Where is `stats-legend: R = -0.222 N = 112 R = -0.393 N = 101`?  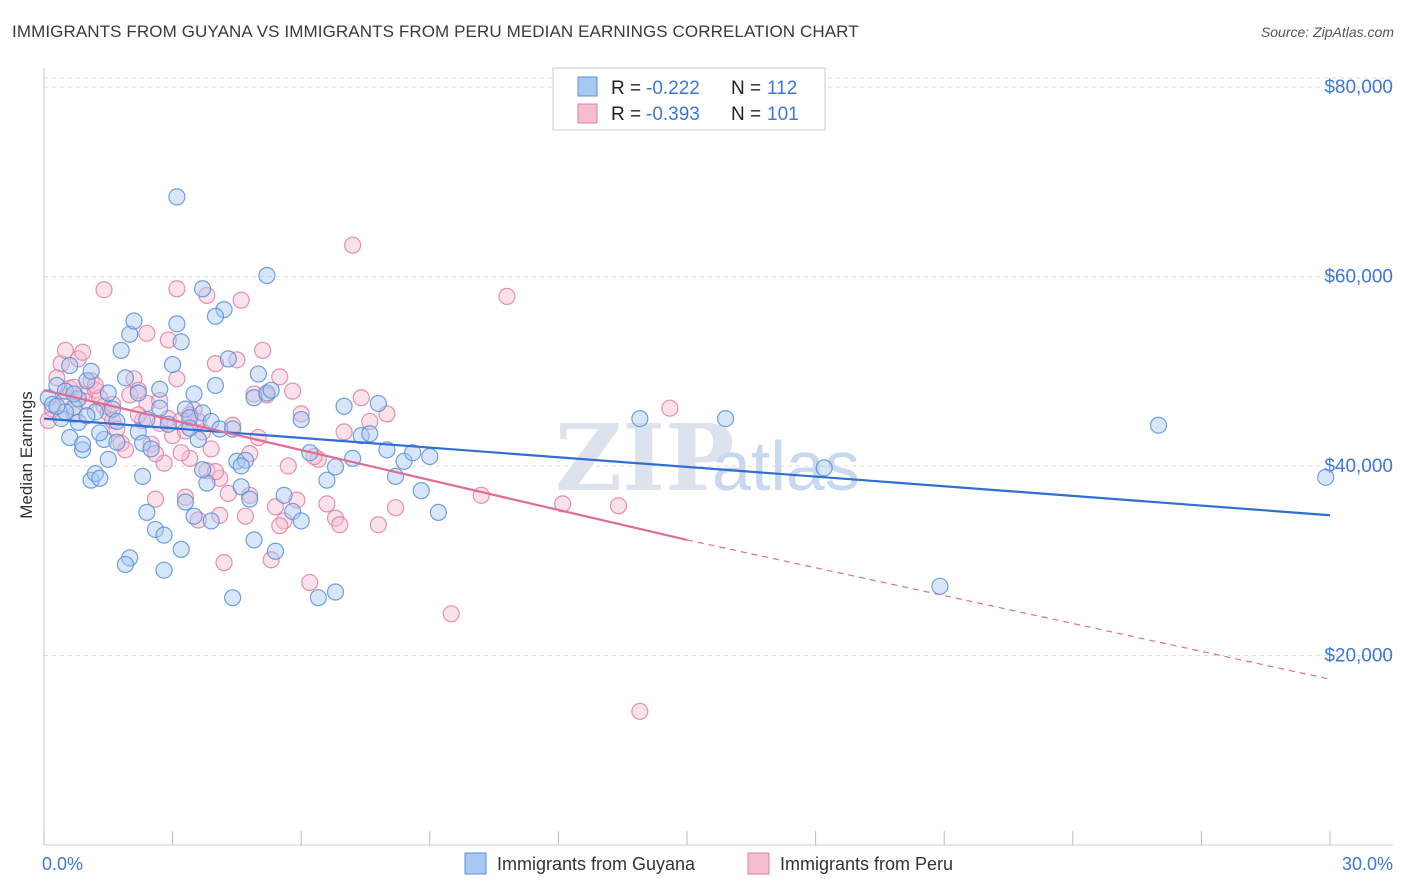
stats-legend: R = -0.222 N = 112 R = -0.393 N = 101 is located at coordinates (689, 99).